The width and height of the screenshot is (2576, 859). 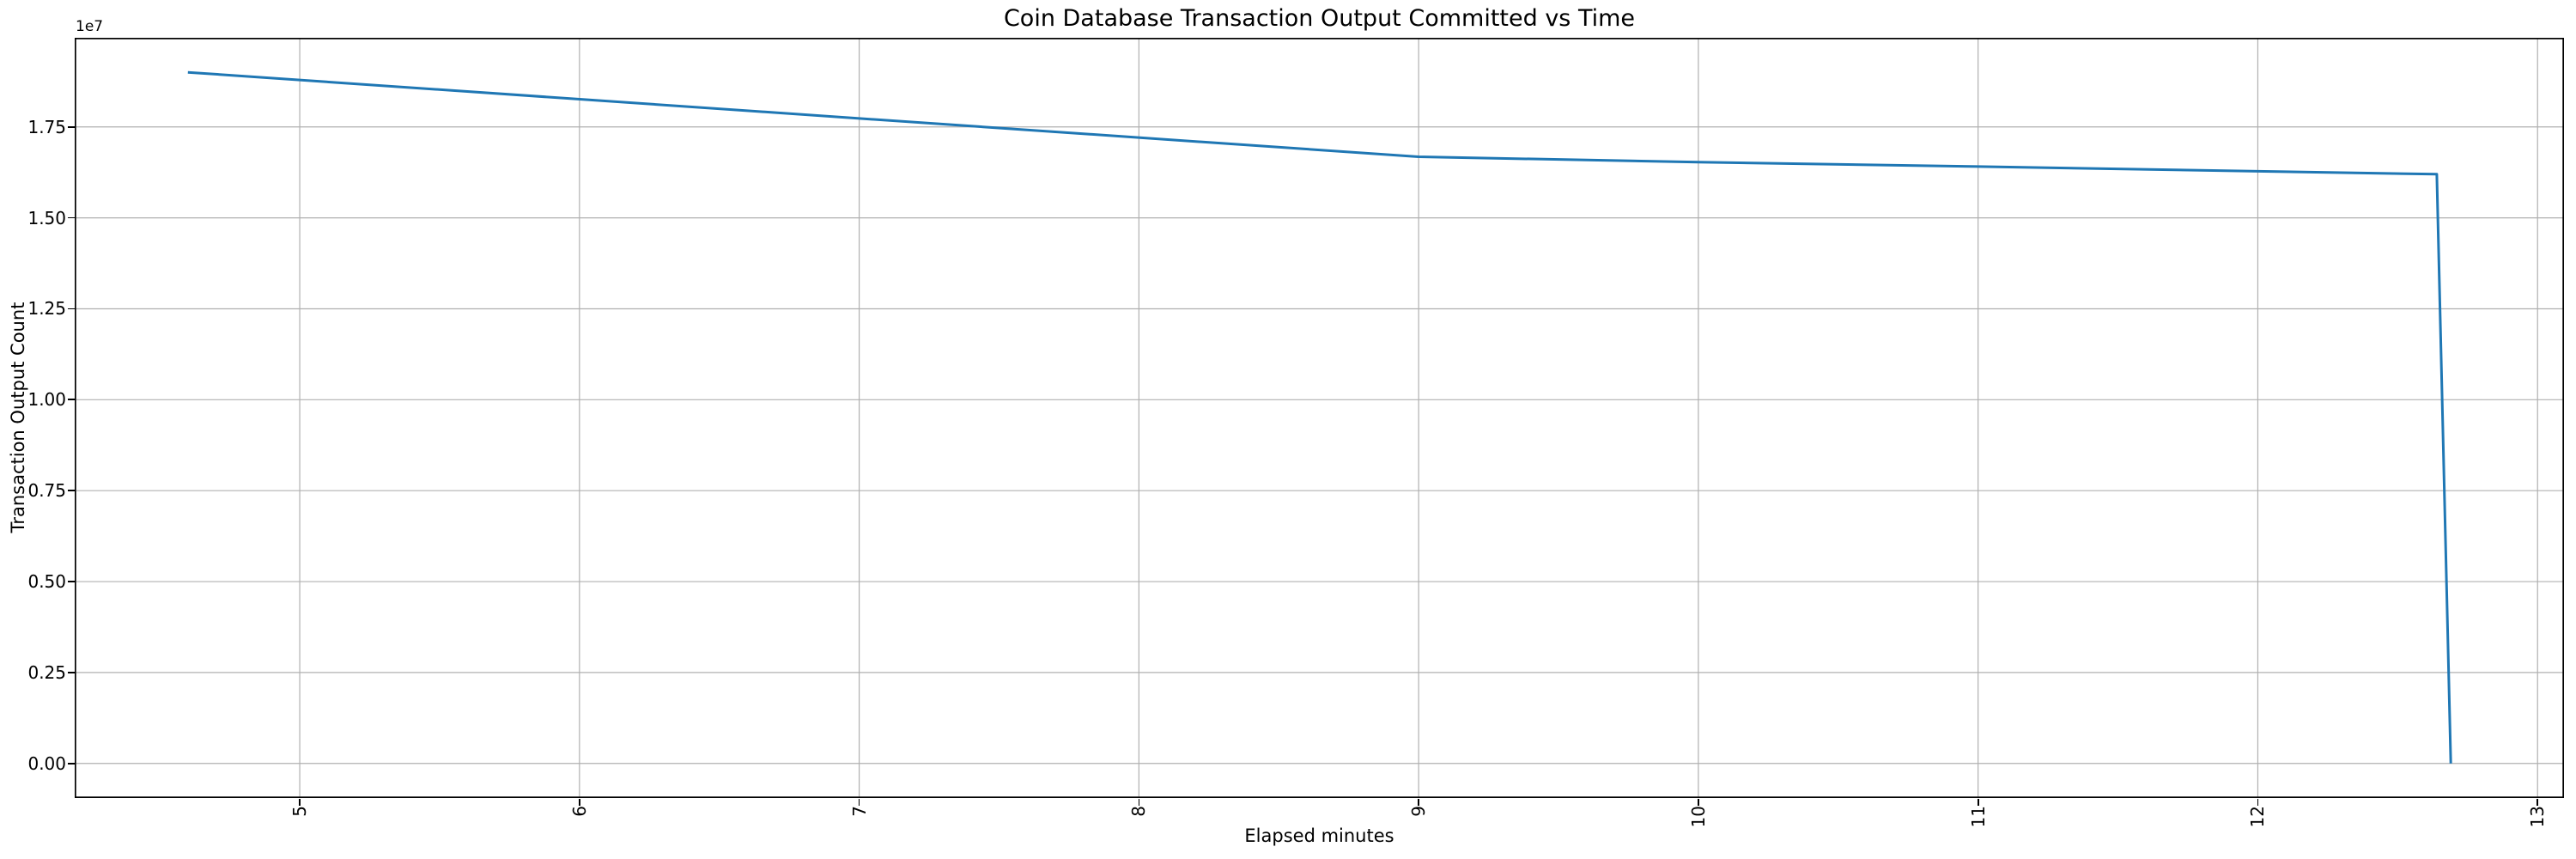 I want to click on x-tick-label: 6, so click(x=579, y=811).